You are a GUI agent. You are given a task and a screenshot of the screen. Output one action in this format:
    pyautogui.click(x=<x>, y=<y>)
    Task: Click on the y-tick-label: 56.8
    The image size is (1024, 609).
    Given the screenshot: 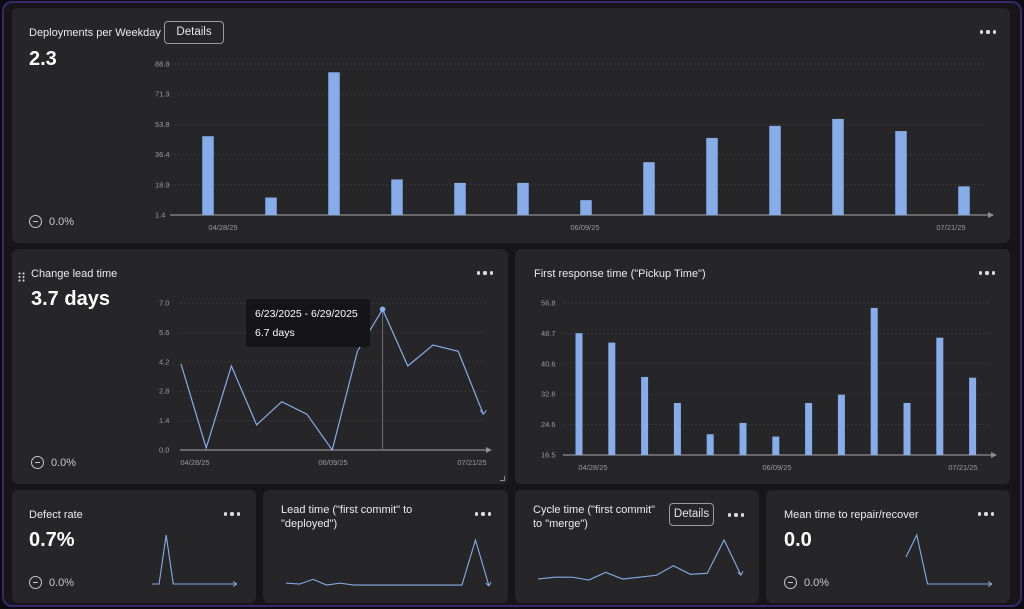 What is the action you would take?
    pyautogui.click(x=548, y=303)
    